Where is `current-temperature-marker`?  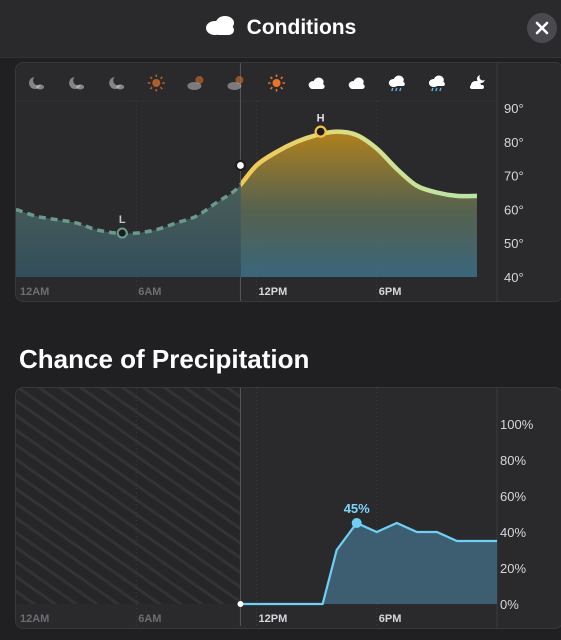 current-temperature-marker is located at coordinates (240, 165).